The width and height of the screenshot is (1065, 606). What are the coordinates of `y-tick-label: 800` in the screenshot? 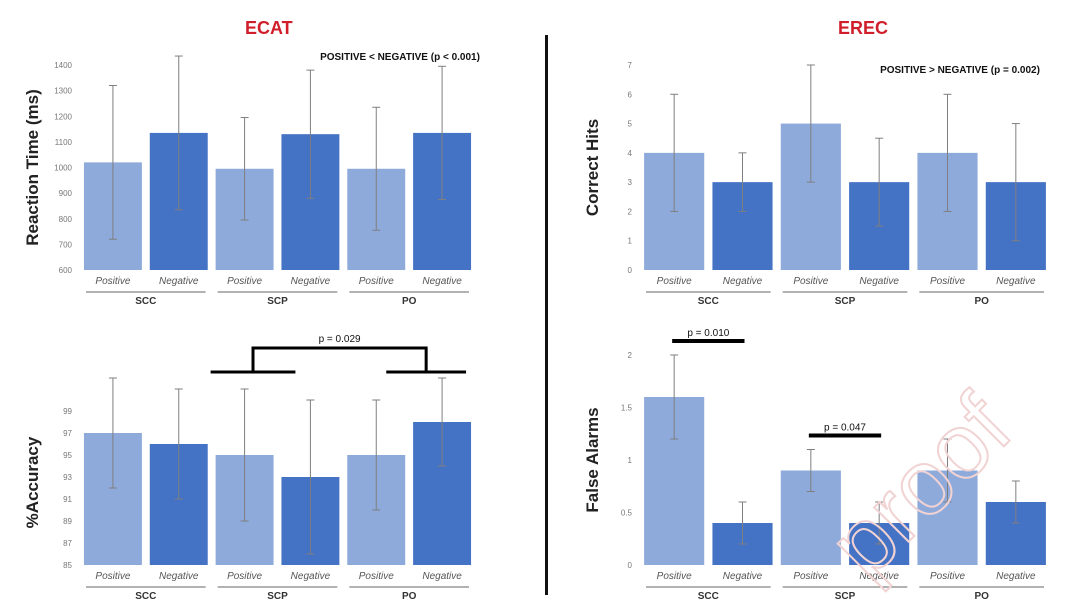 It's located at (66, 219).